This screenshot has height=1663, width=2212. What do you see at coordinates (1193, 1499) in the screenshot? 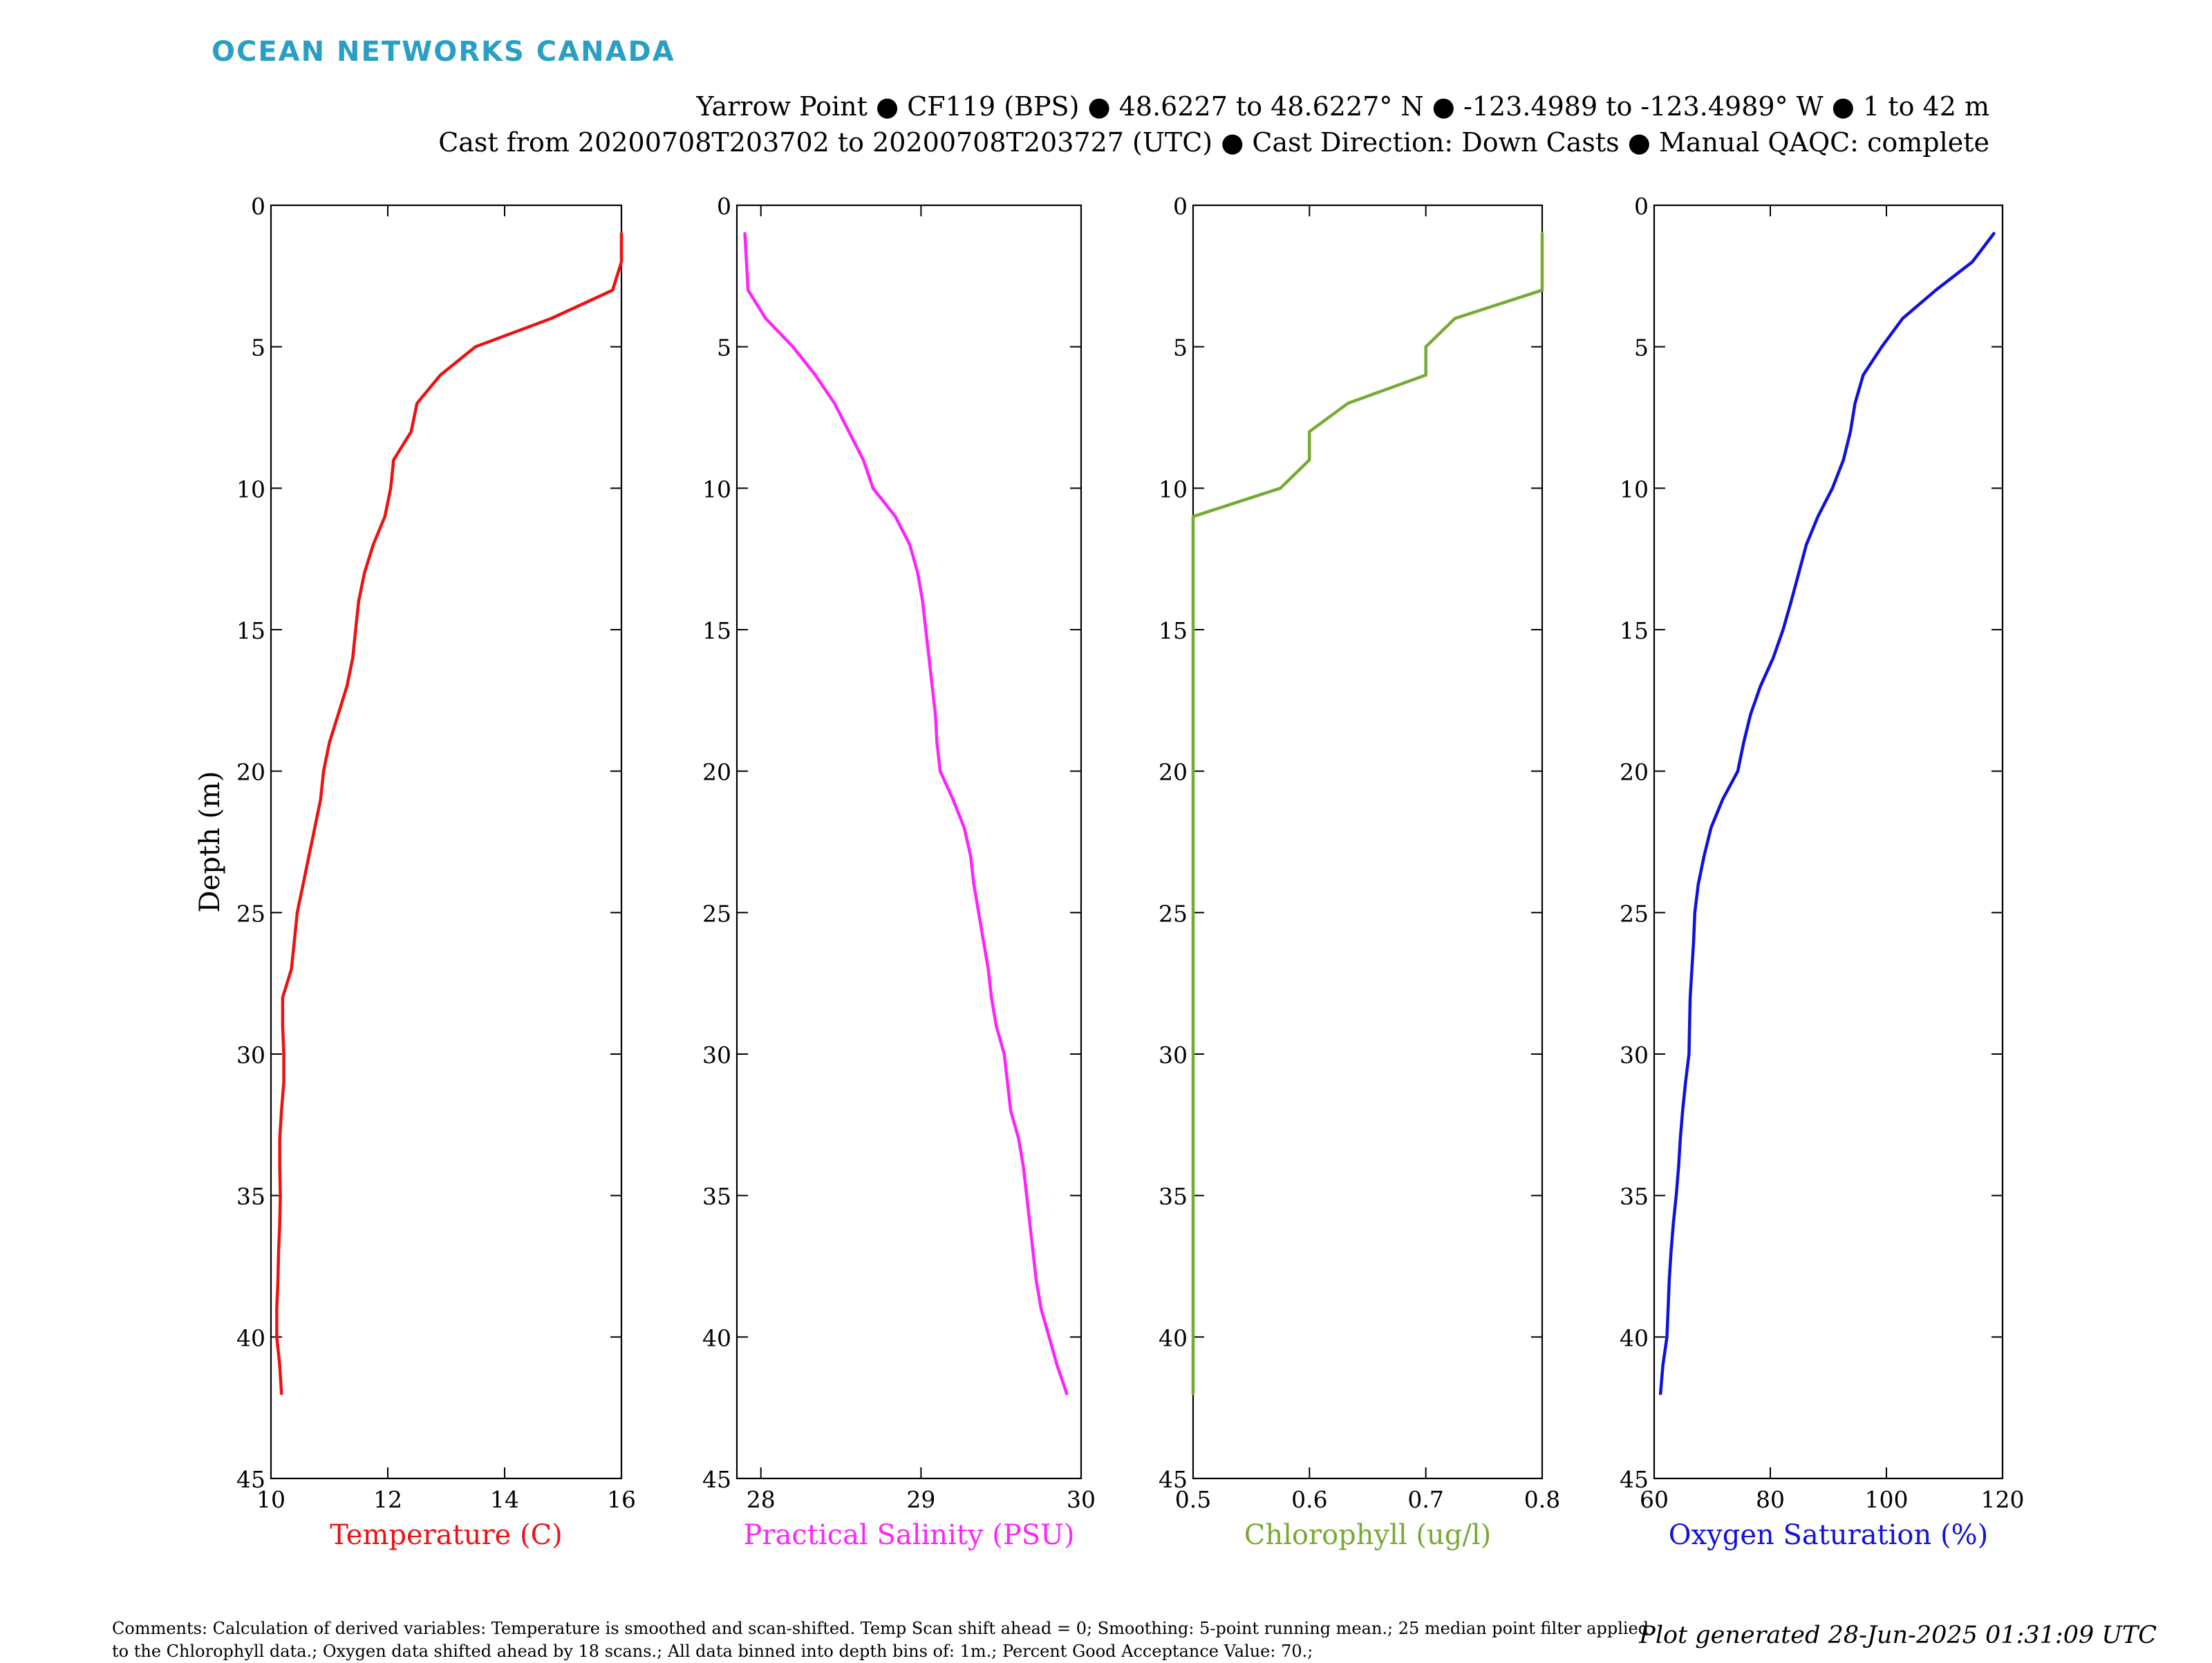
I see `x-tick-label: 0.5` at bounding box center [1193, 1499].